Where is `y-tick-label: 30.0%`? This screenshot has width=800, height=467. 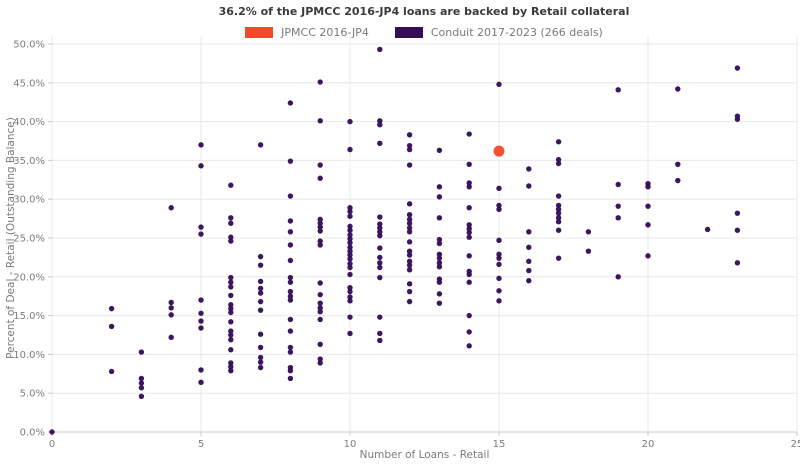 y-tick-label: 30.0% is located at coordinates (29, 200).